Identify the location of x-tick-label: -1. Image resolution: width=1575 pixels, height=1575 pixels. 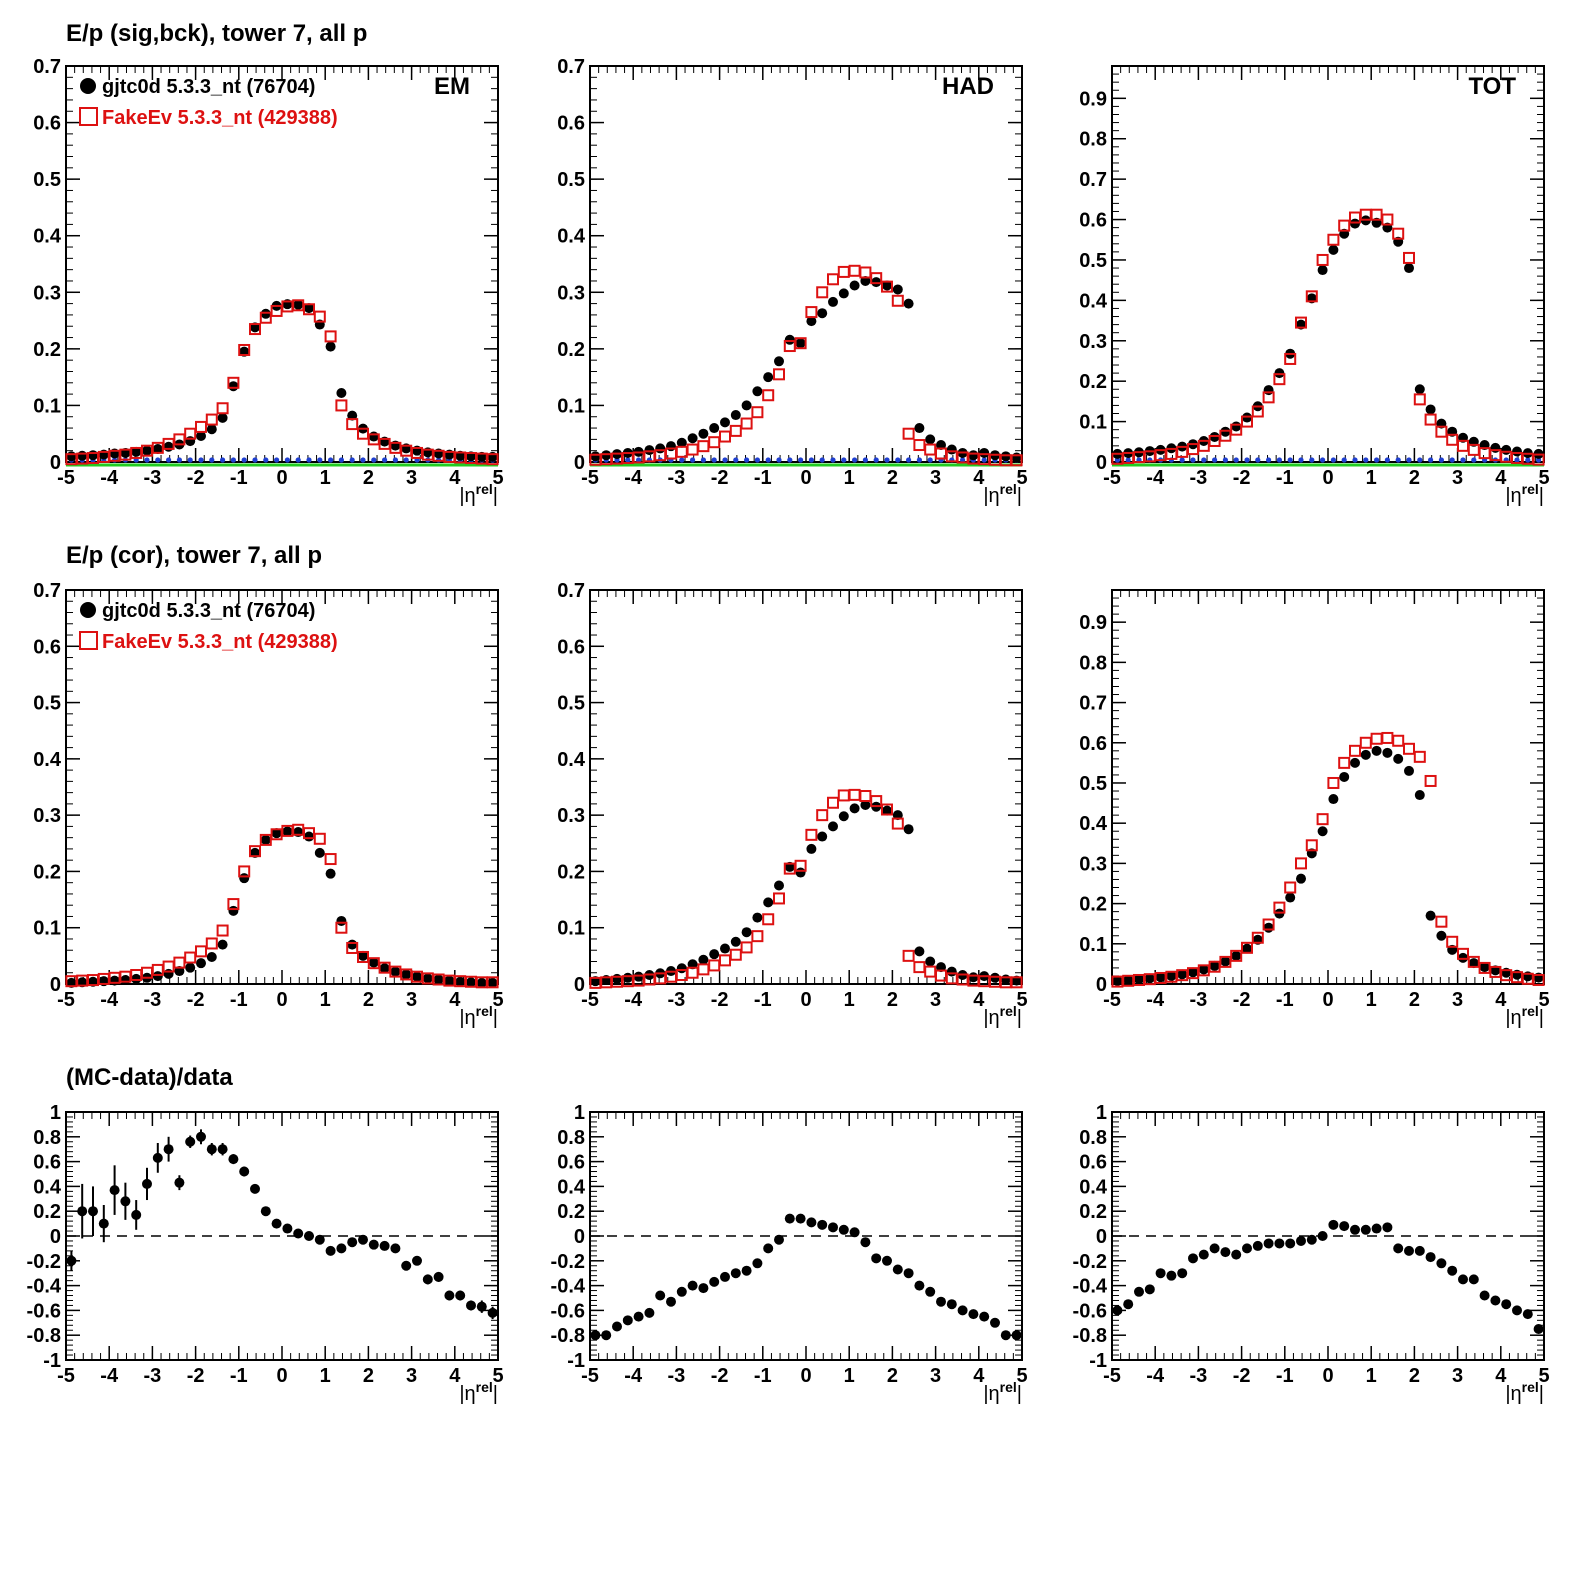
(763, 1376).